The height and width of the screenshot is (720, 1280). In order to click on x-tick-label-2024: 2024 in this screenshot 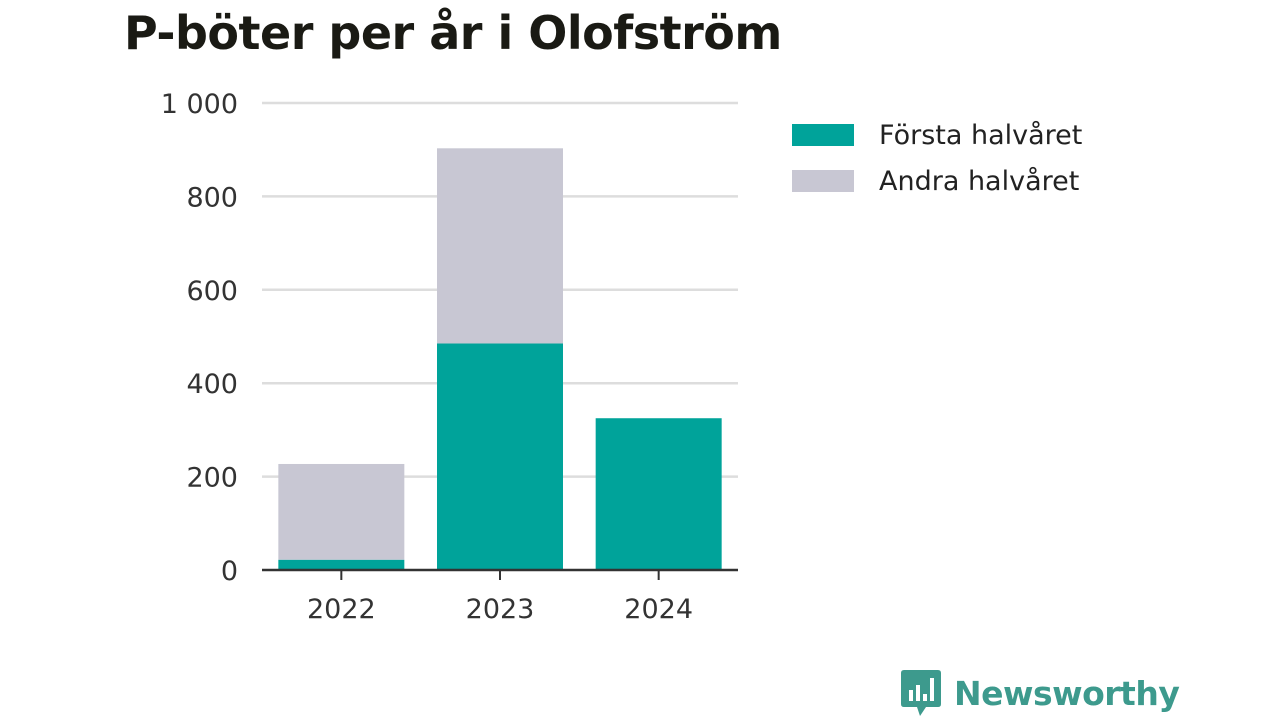, I will do `click(658, 609)`.